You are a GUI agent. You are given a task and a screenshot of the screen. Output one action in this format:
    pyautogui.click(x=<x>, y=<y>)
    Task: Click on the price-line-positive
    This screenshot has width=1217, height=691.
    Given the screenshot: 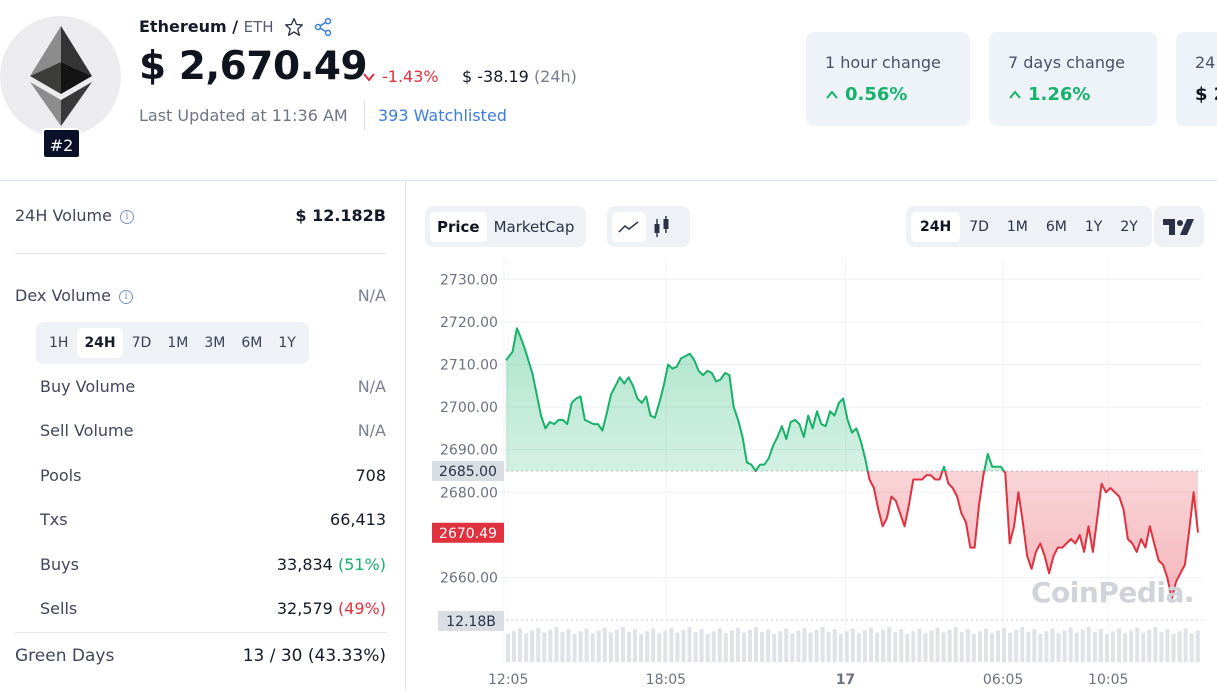 What is the action you would take?
    pyautogui.click(x=755, y=399)
    